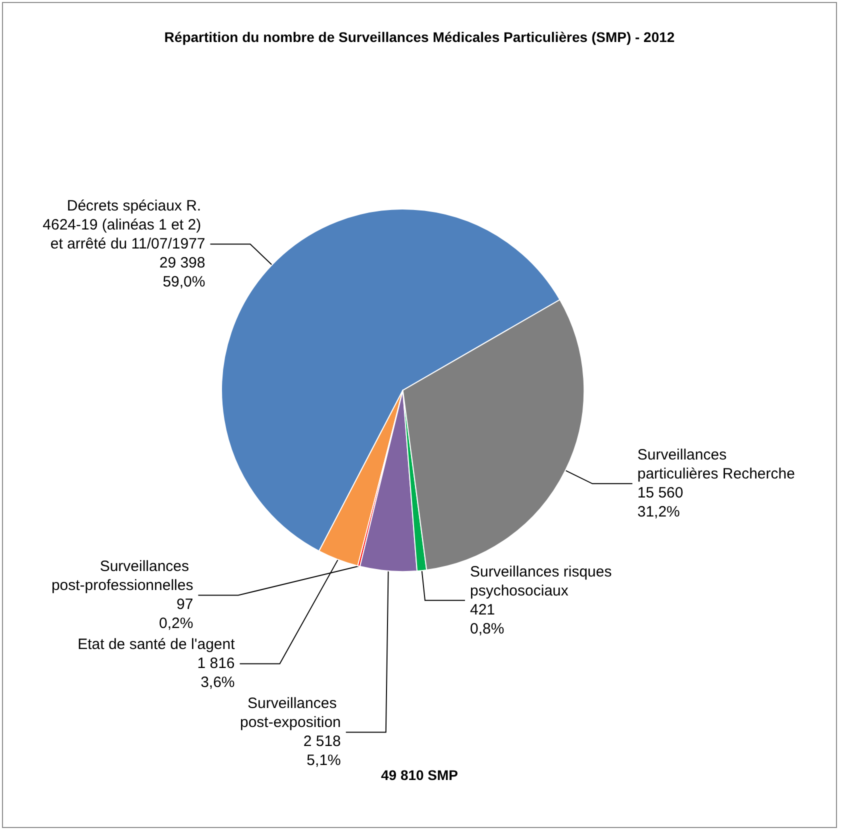 This screenshot has width=843, height=832. What do you see at coordinates (122, 576) in the screenshot?
I see `slice-label: Surveillances post-professionnelles` at bounding box center [122, 576].